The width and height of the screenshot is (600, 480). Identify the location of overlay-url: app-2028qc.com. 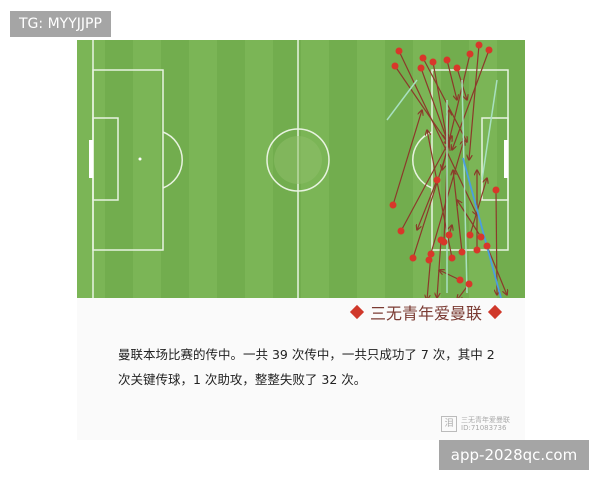
(514, 455).